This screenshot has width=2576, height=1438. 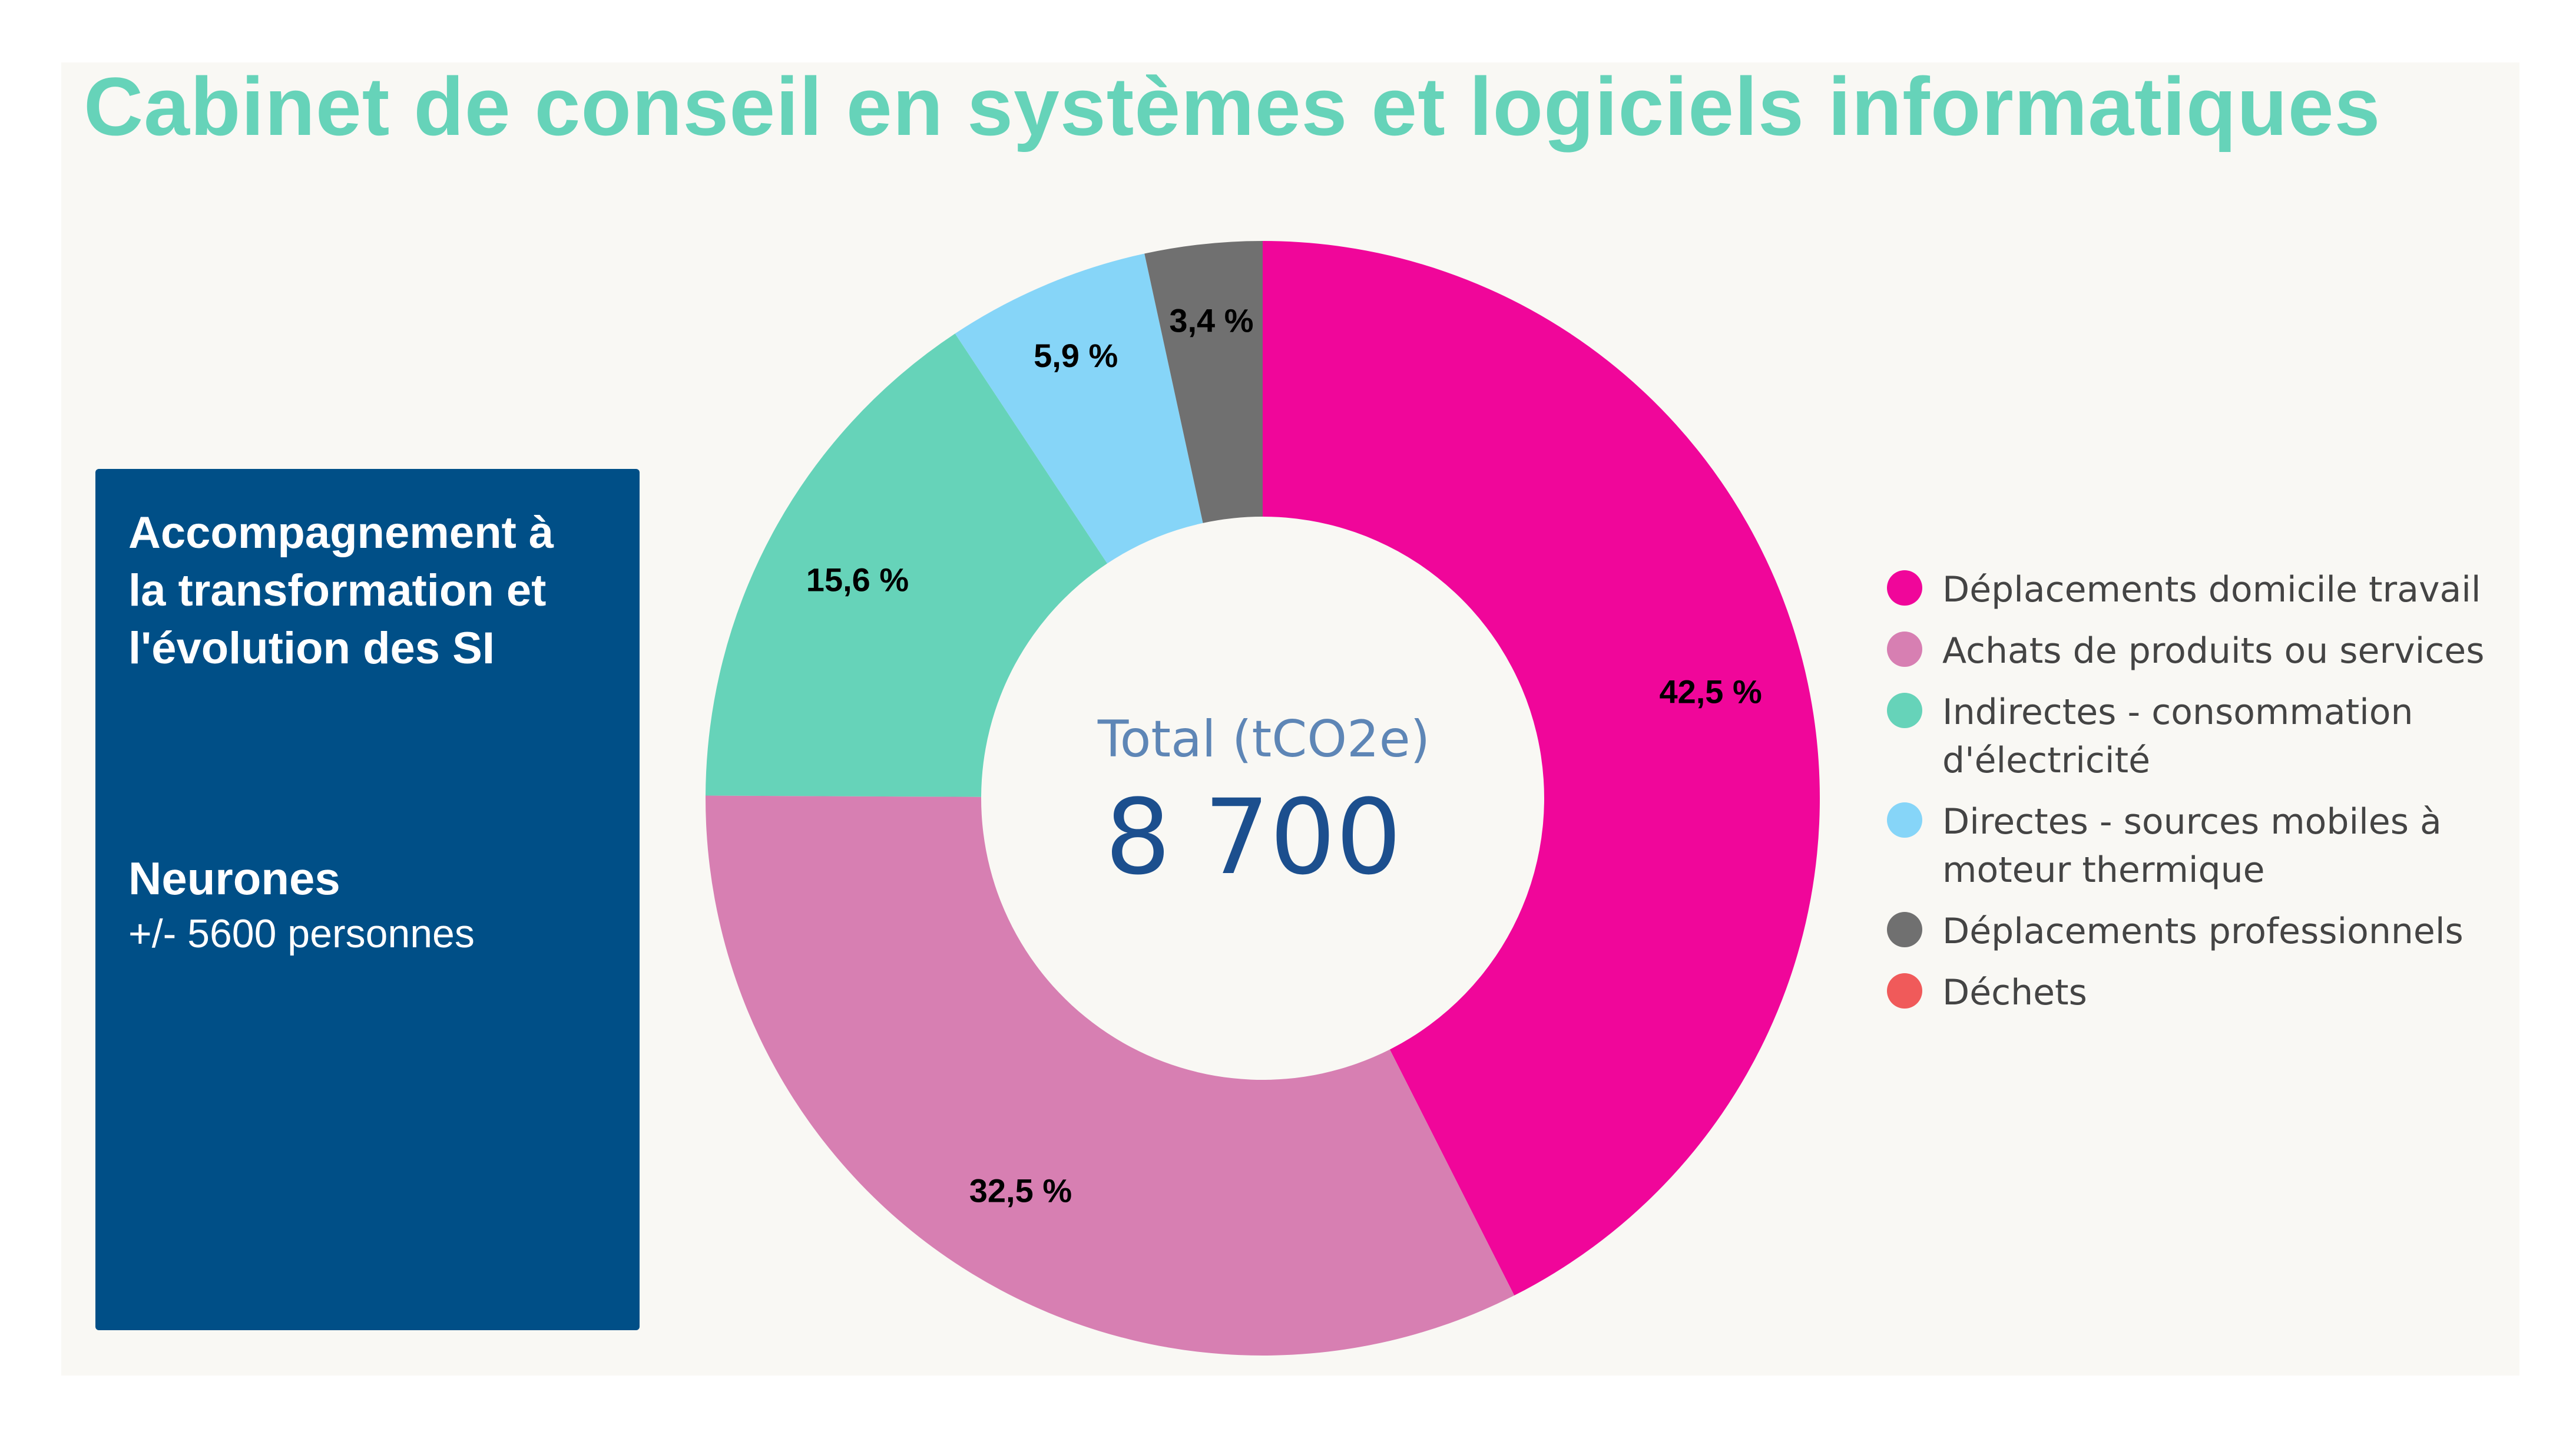 What do you see at coordinates (1211, 320) in the screenshot?
I see `slice-label-4: 3,4 %` at bounding box center [1211, 320].